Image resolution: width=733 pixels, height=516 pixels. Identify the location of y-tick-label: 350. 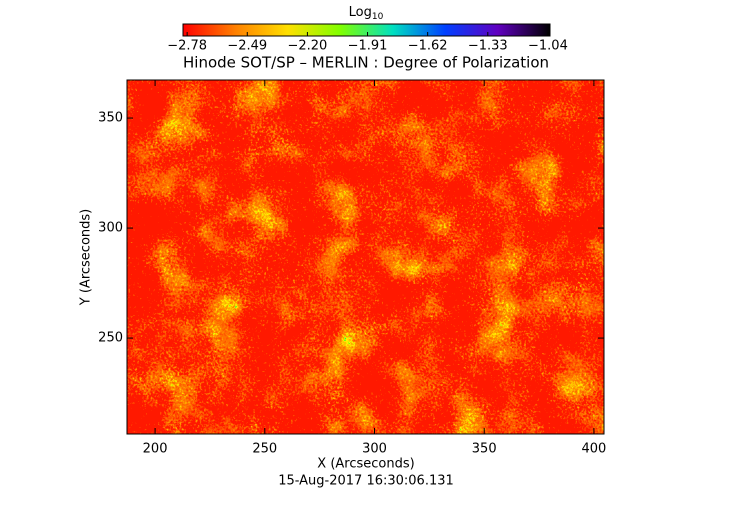
(110, 118).